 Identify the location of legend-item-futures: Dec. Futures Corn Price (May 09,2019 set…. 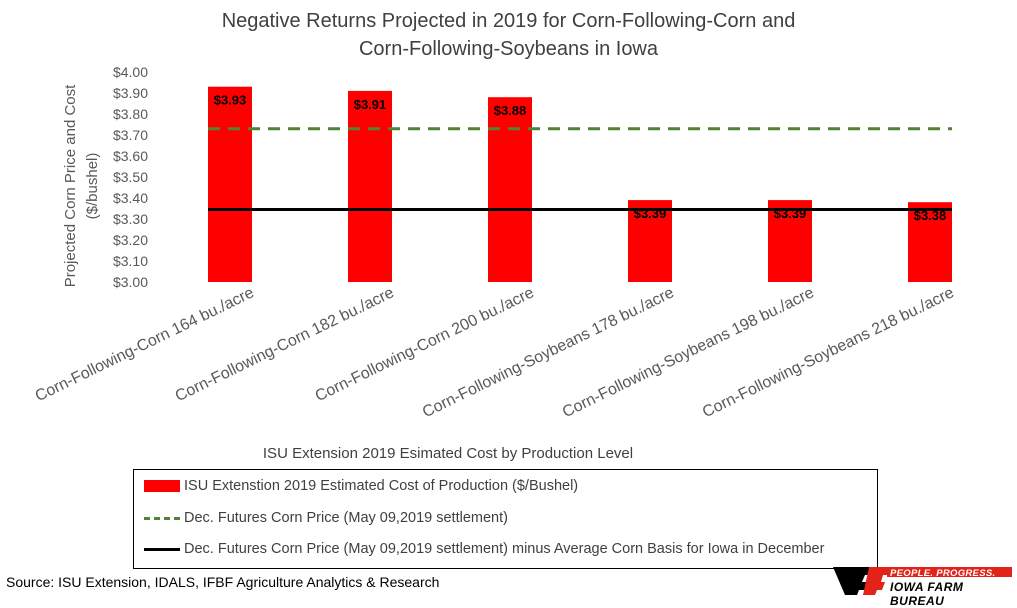
(326, 518).